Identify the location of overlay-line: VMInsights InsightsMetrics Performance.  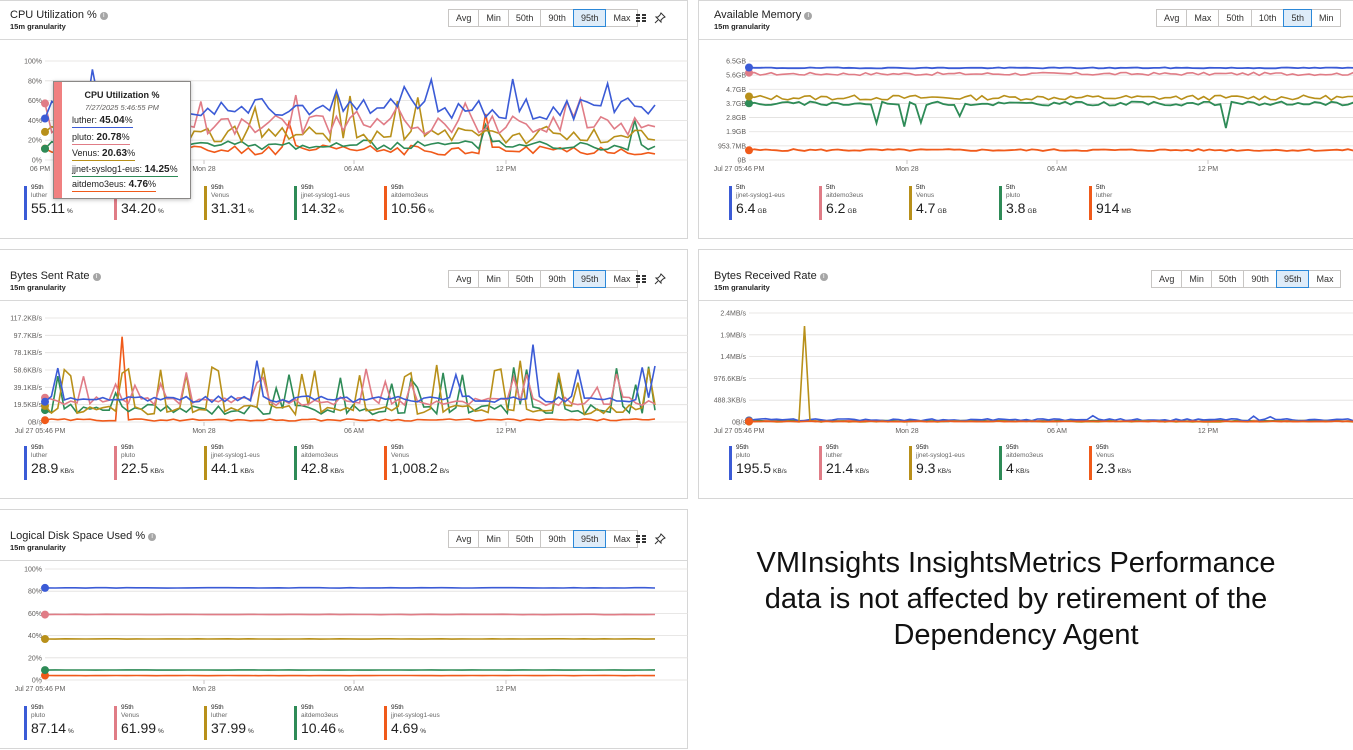
(1016, 563).